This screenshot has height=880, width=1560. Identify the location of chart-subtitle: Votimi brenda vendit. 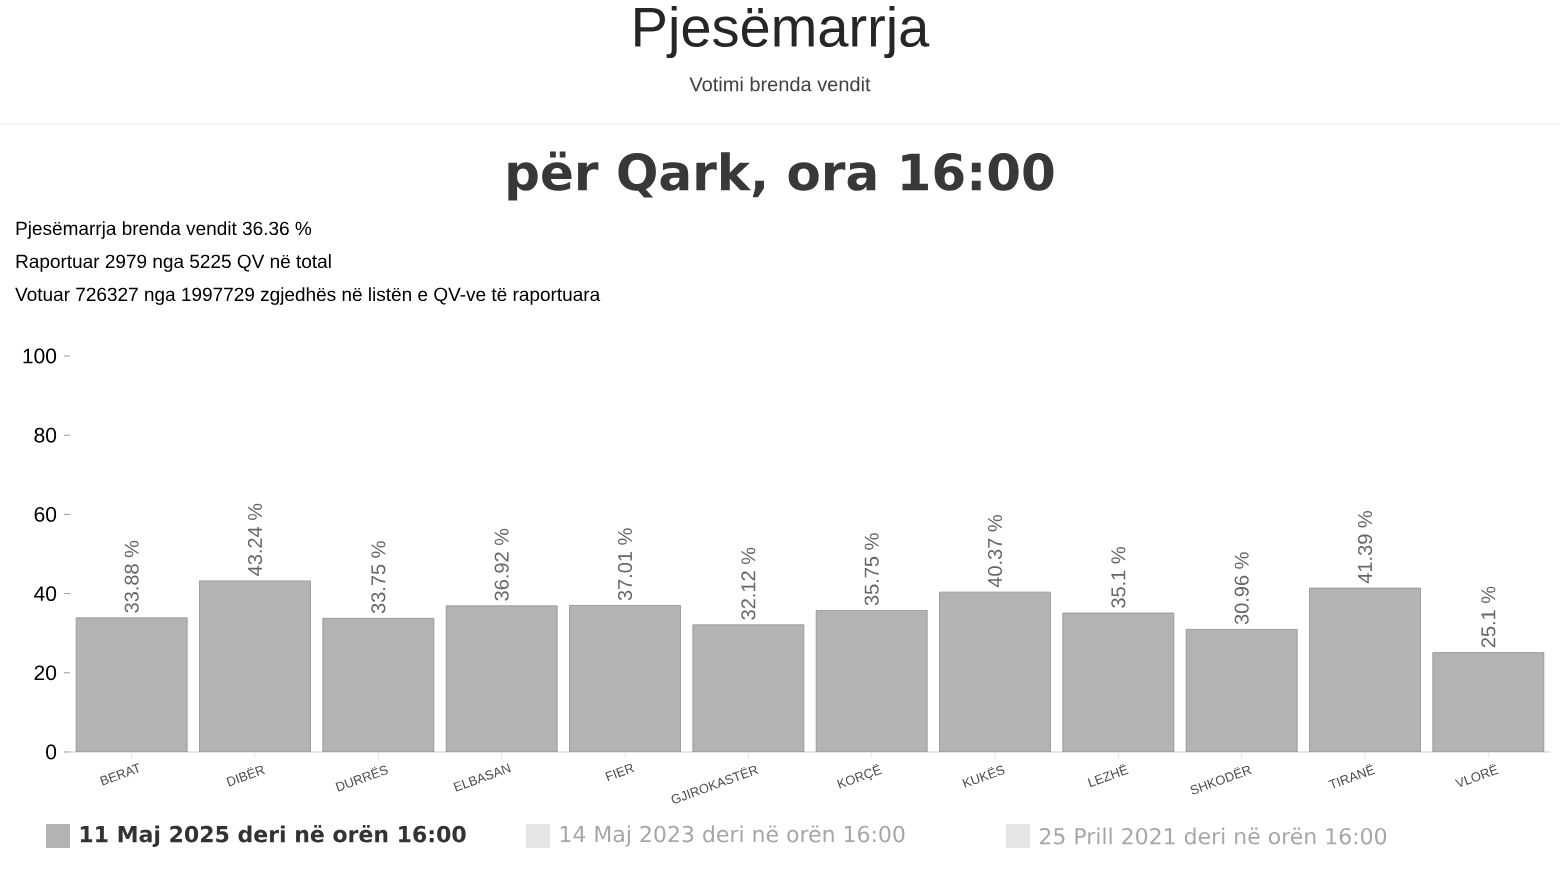
(780, 84).